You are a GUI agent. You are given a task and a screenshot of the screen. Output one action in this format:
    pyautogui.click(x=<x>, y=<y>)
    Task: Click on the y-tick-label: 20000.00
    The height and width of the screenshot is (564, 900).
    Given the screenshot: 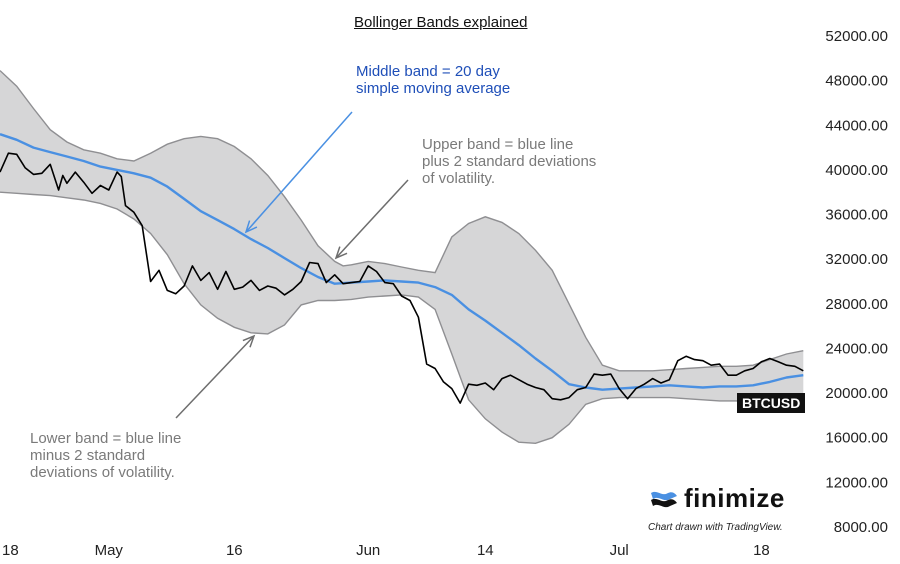 What is the action you would take?
    pyautogui.click(x=856, y=393)
    